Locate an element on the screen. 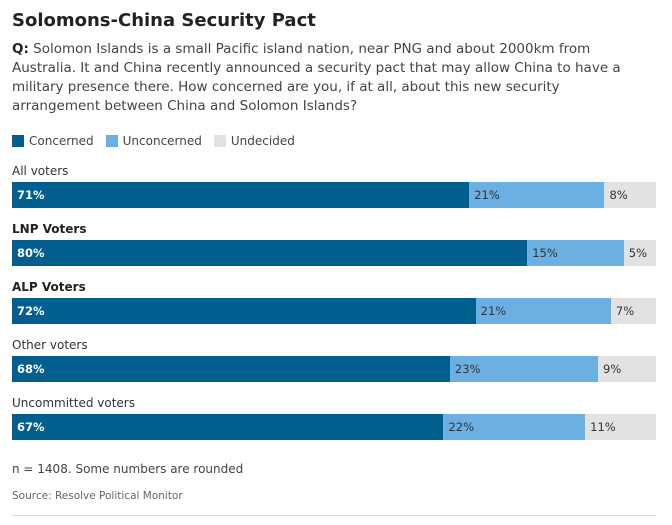 This screenshot has width=672, height=525. data-label-unconcerned: 23% is located at coordinates (467, 369).